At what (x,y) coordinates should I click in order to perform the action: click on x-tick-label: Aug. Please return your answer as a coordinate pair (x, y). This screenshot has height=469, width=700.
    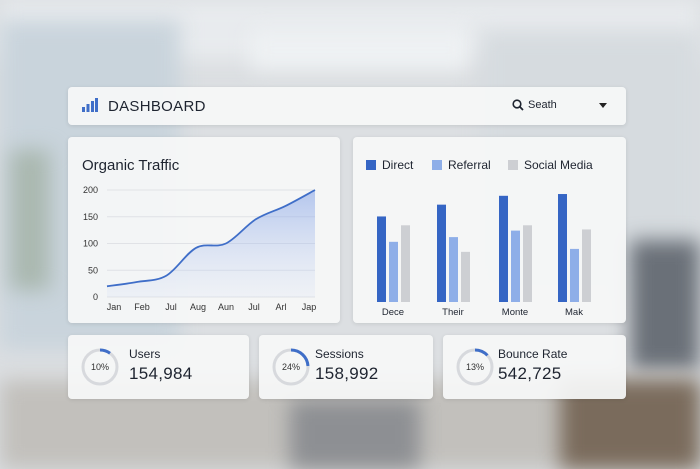
    Looking at the image, I should click on (198, 307).